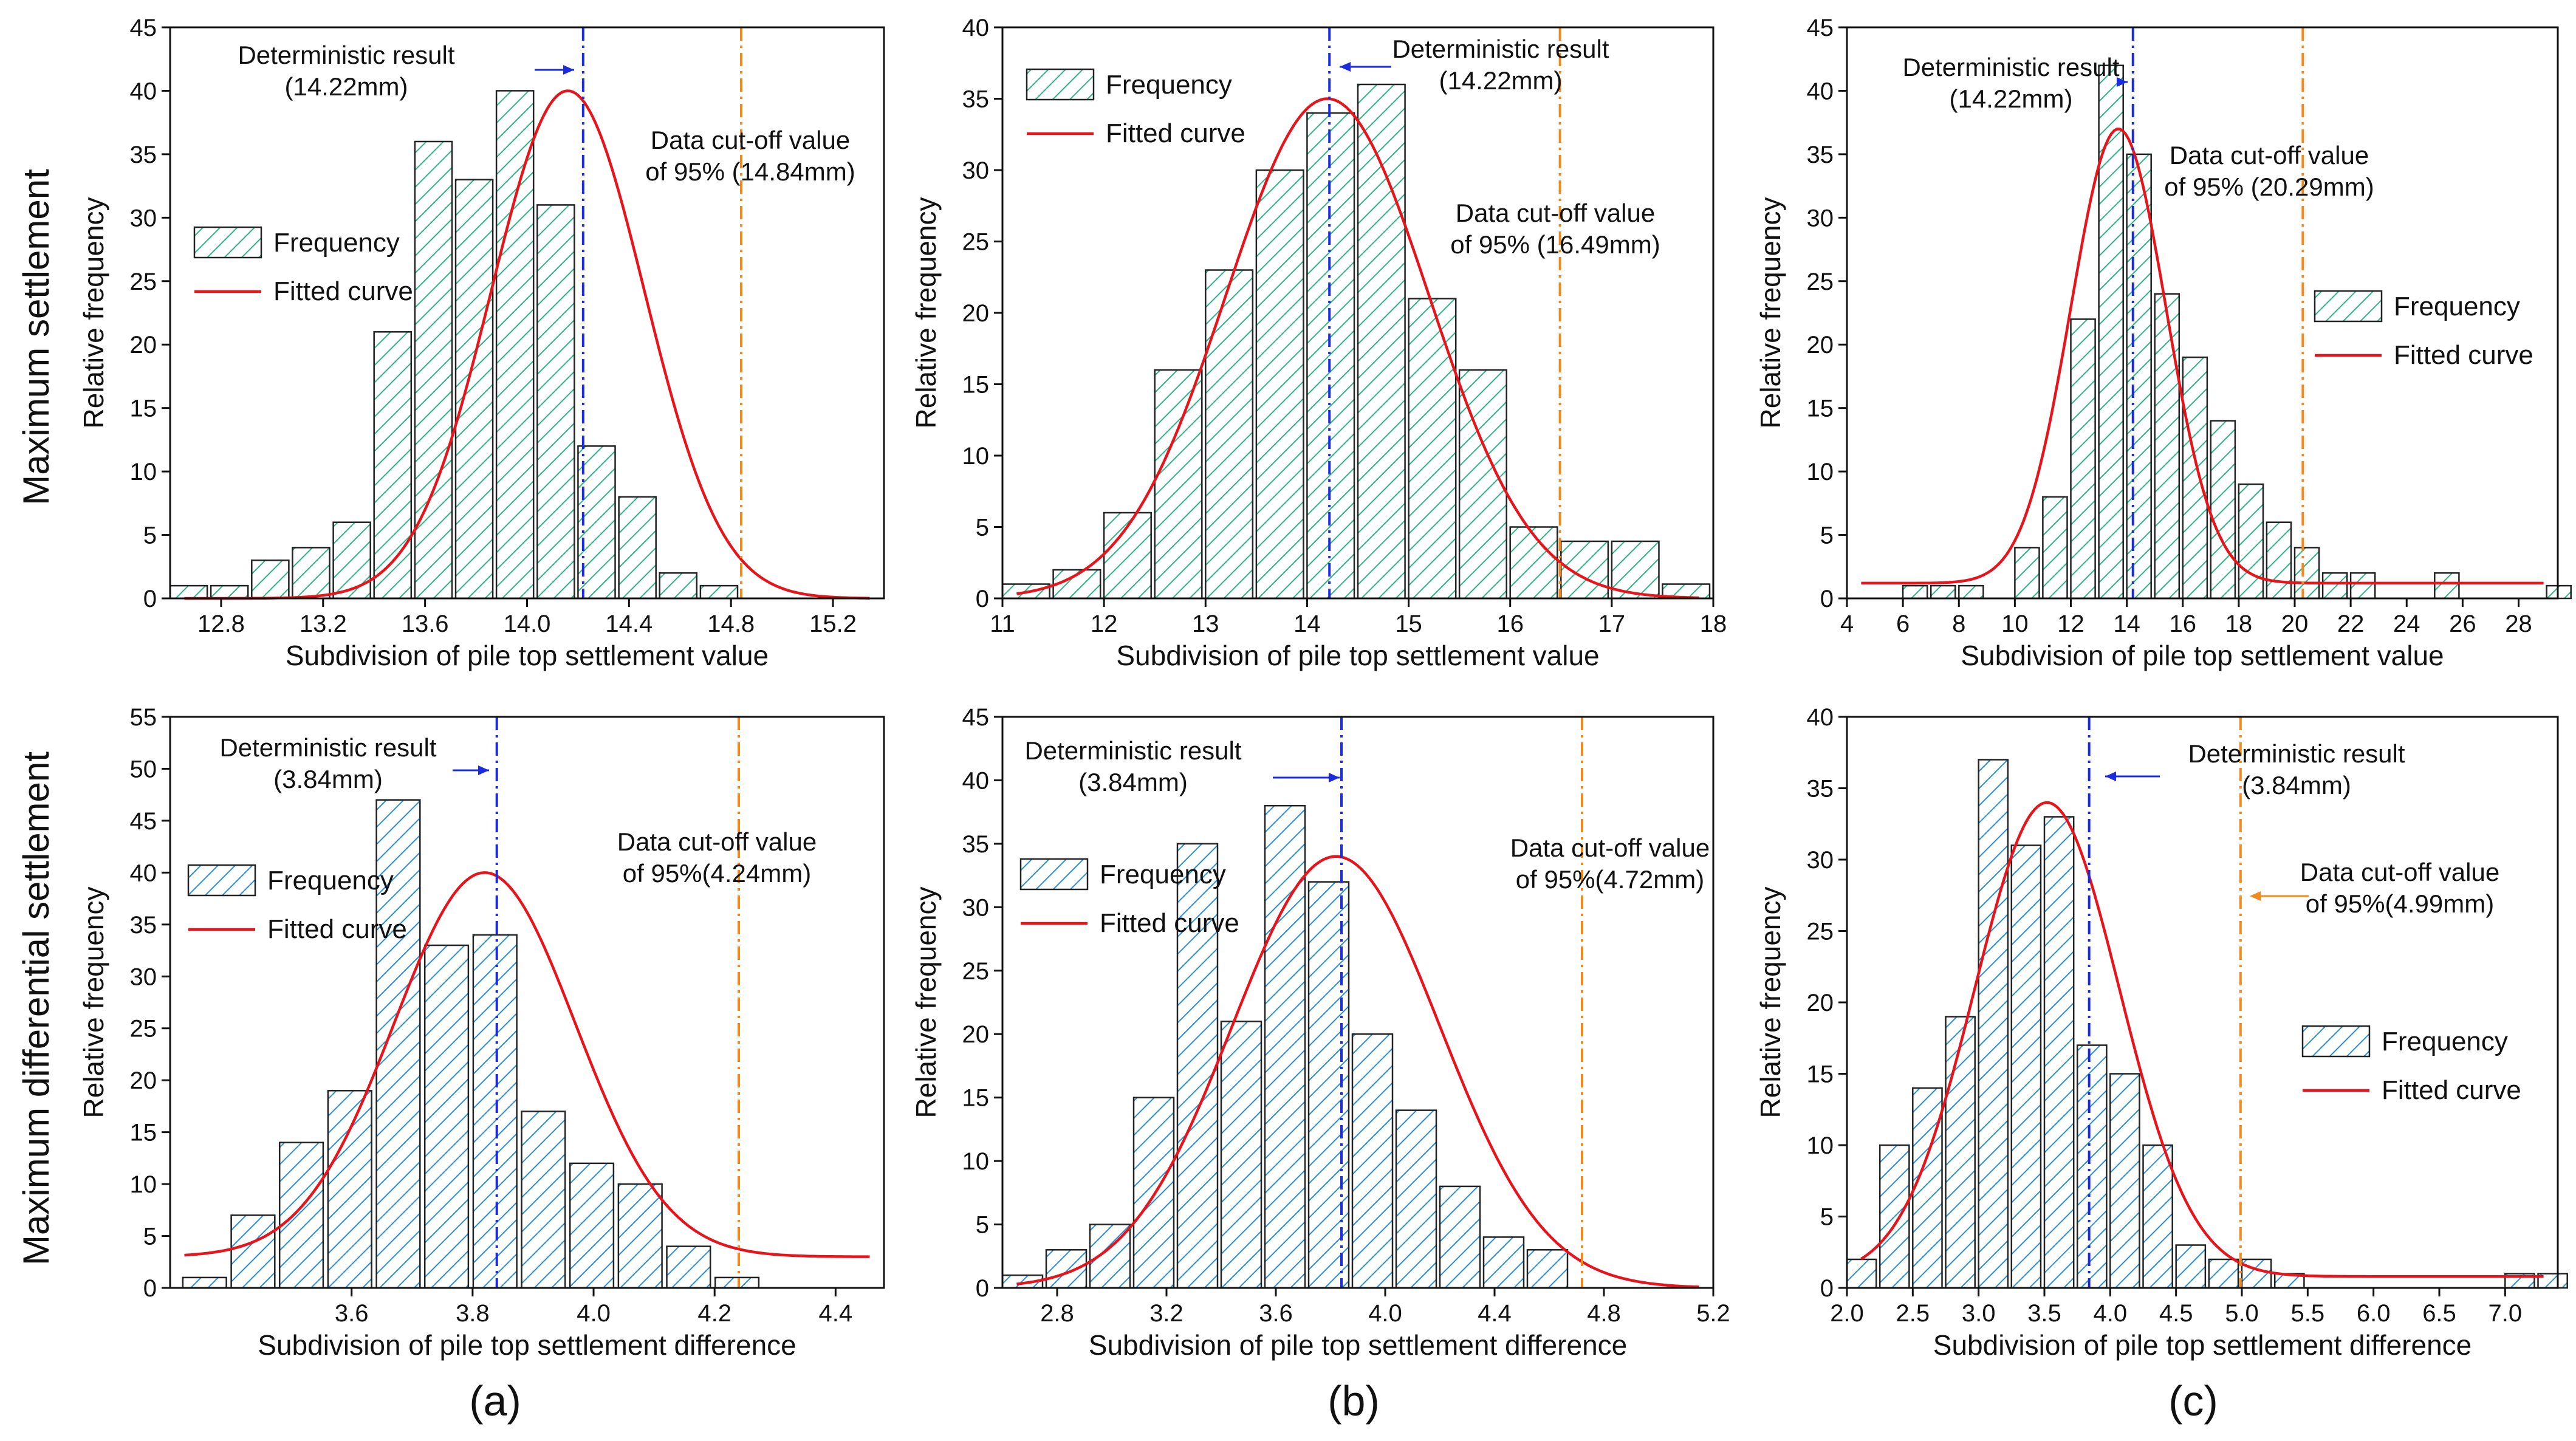 This screenshot has width=2576, height=1441. Describe the element at coordinates (1555, 244) in the screenshot. I see `cutoff-value: of 95% (16.49mm)` at that location.